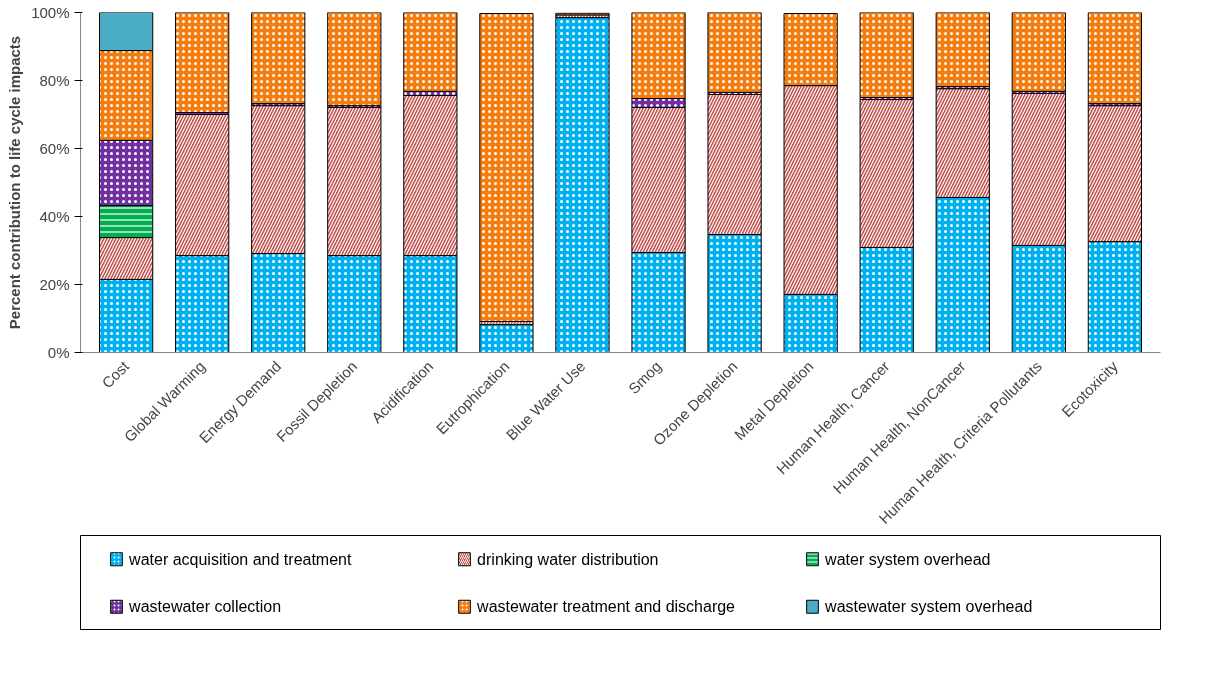 The height and width of the screenshot is (699, 1213). What do you see at coordinates (205, 607) in the screenshot?
I see `legend-label: wastewater collection` at bounding box center [205, 607].